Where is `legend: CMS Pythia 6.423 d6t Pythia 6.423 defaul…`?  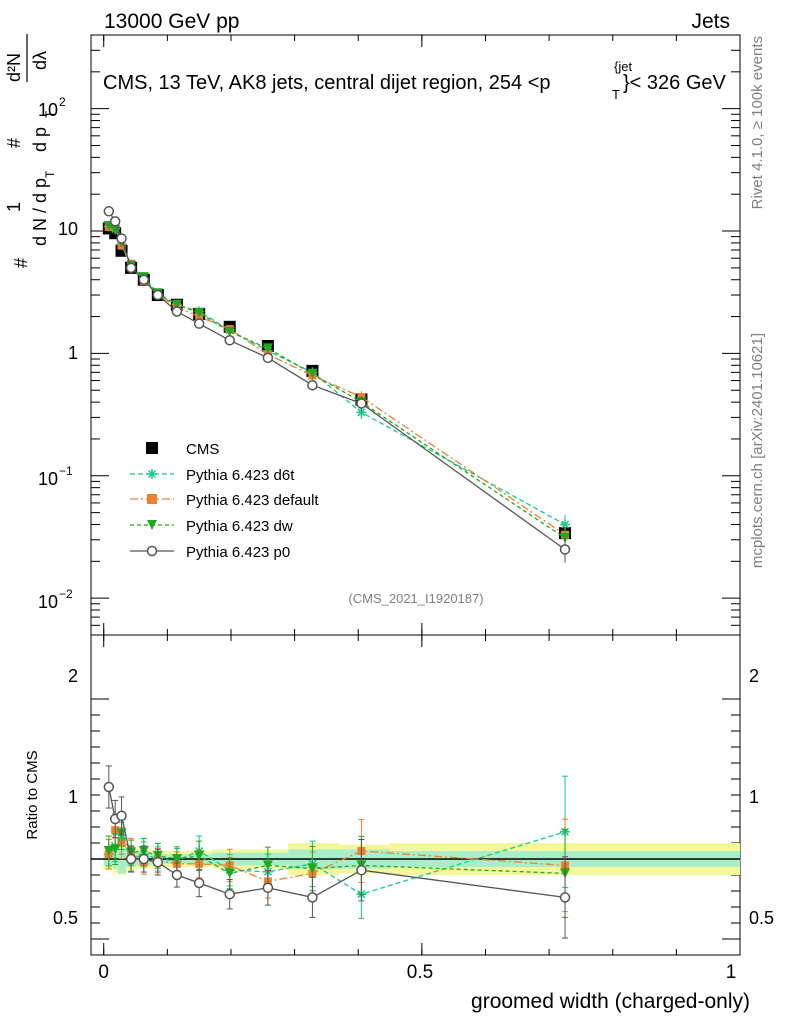
legend: CMS Pythia 6.423 d6t Pythia 6.423 defaul… is located at coordinates (224, 501).